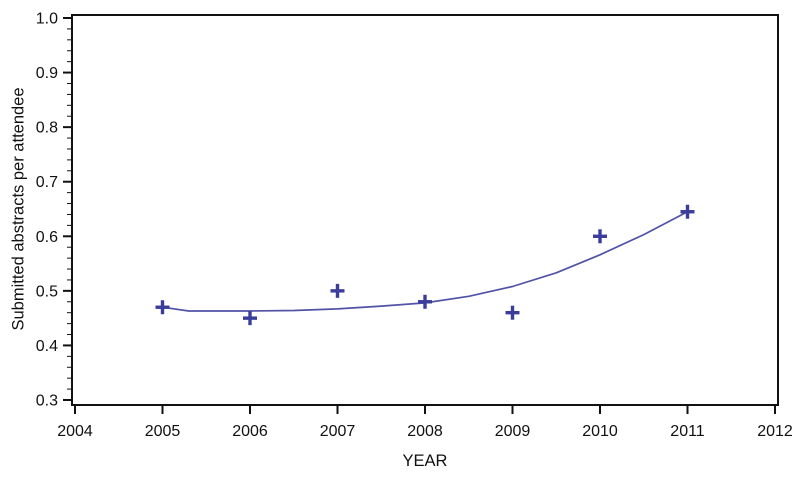  I want to click on x-tick-label: 2011, so click(687, 431).